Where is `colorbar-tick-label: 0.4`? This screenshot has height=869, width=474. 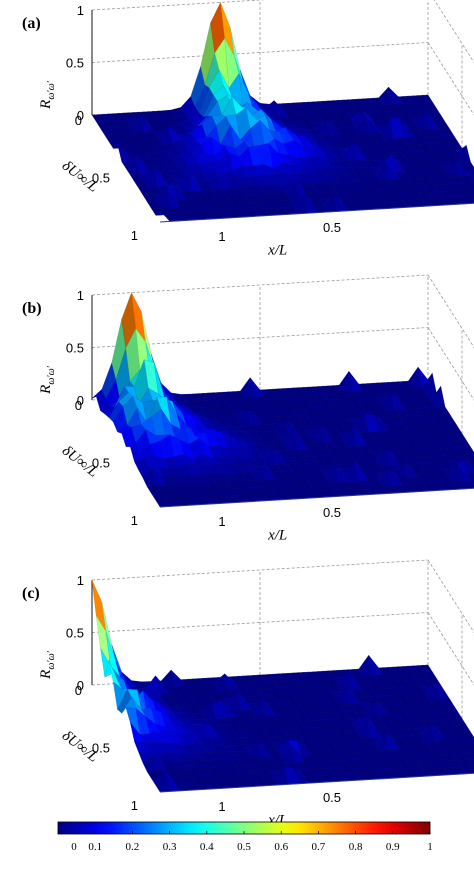
colorbar-tick-label: 0.4 is located at coordinates (207, 847).